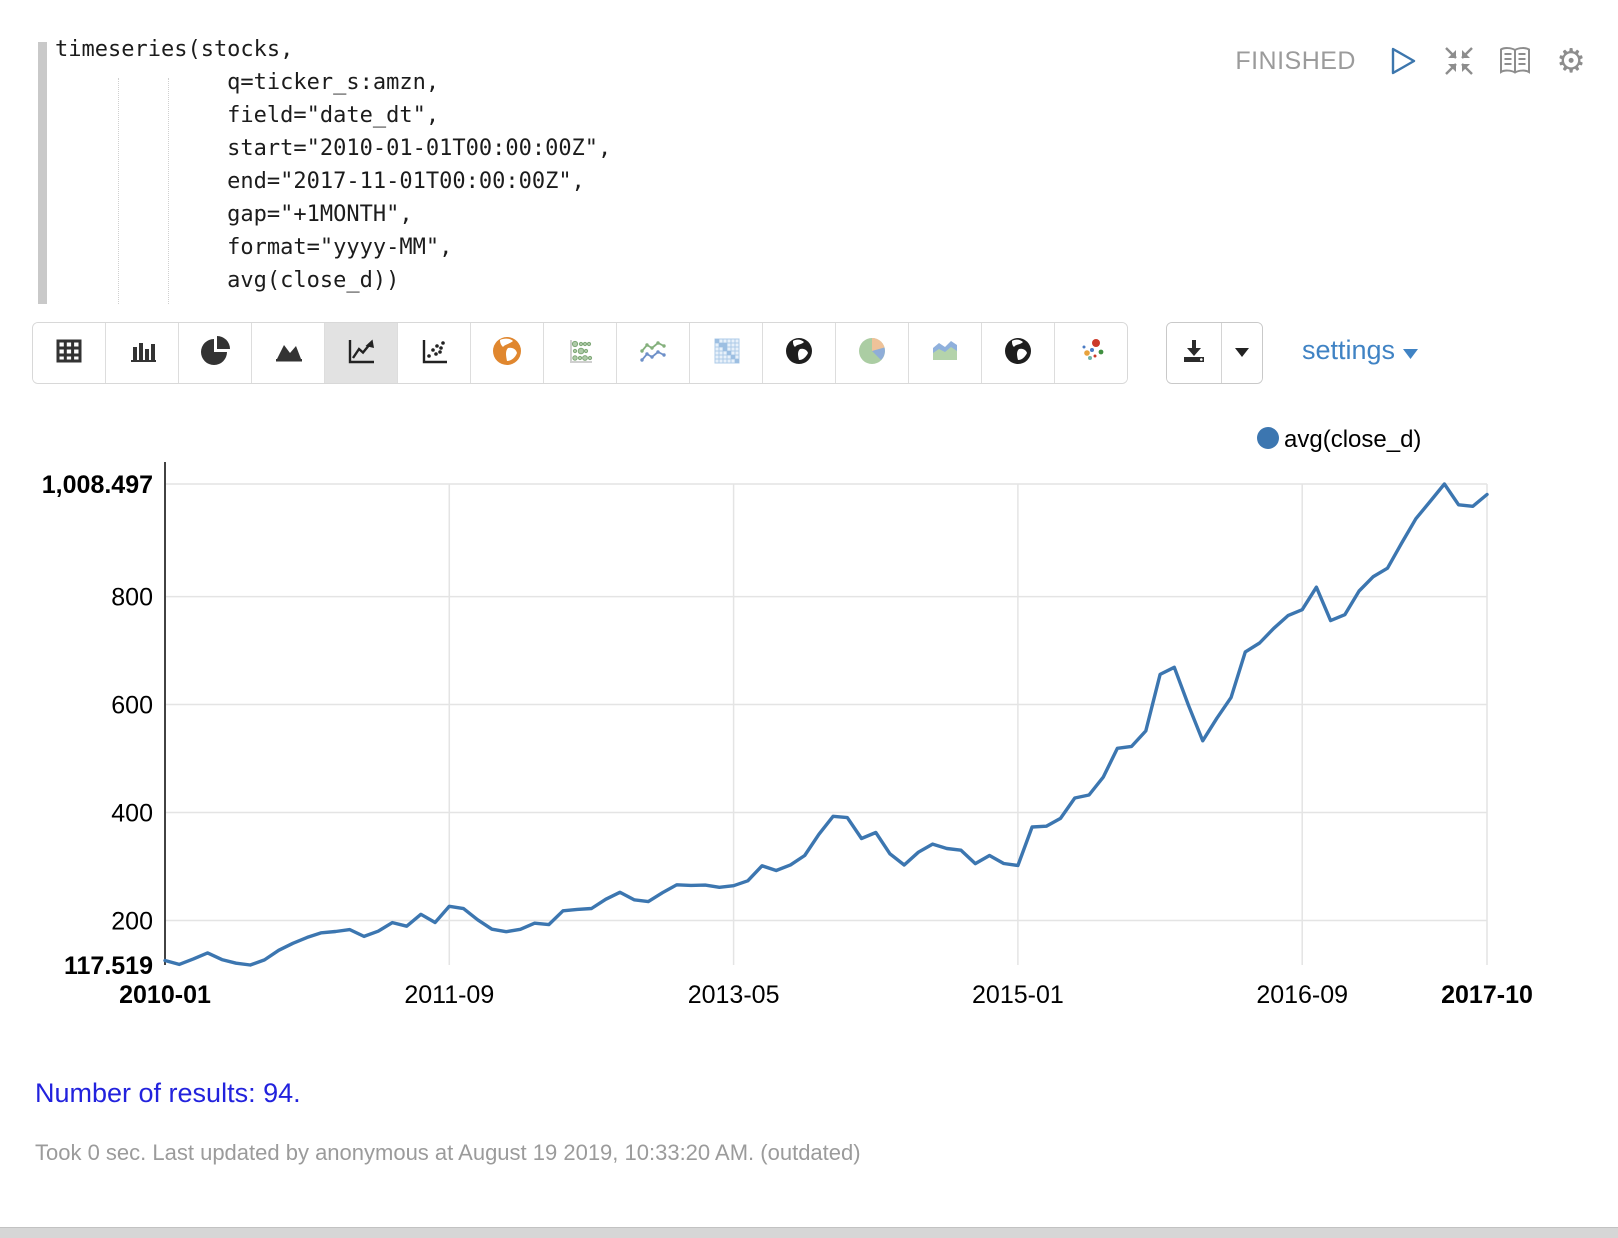  I want to click on scatter-plot-icon, so click(434, 353).